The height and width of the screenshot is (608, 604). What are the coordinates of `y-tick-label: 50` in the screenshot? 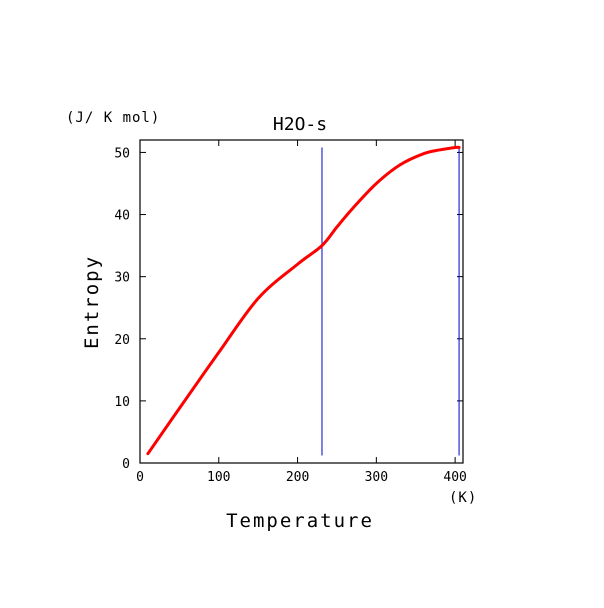 It's located at (122, 153).